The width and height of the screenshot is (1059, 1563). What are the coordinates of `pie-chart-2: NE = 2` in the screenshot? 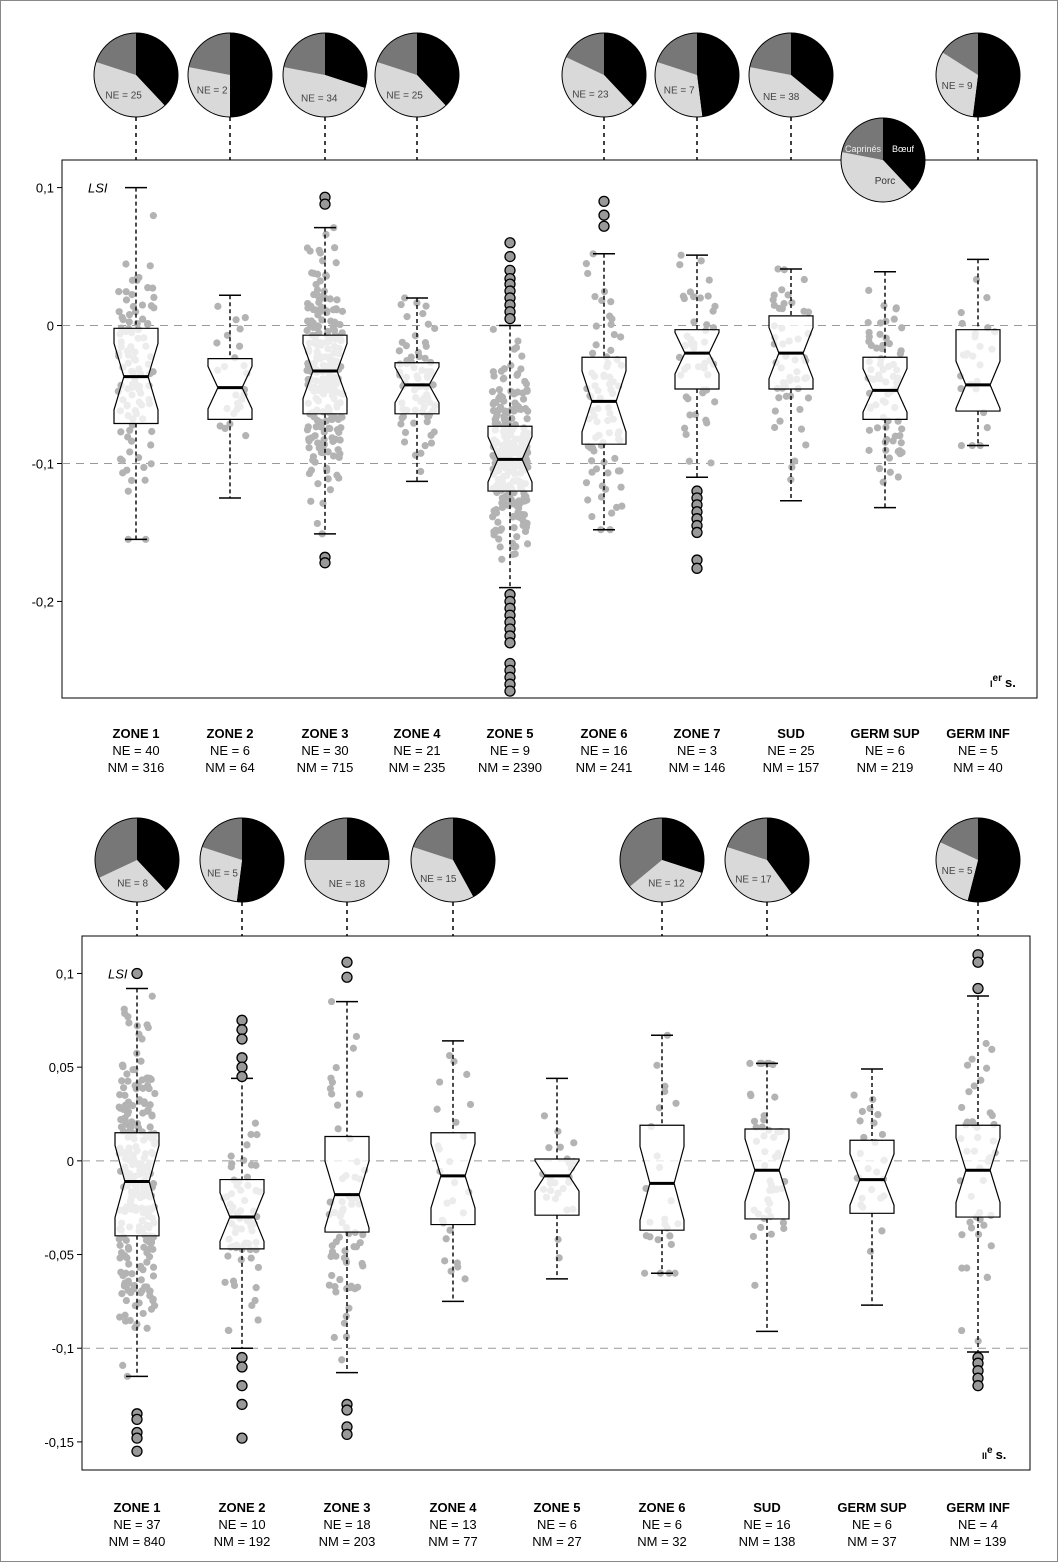 It's located at (230, 75).